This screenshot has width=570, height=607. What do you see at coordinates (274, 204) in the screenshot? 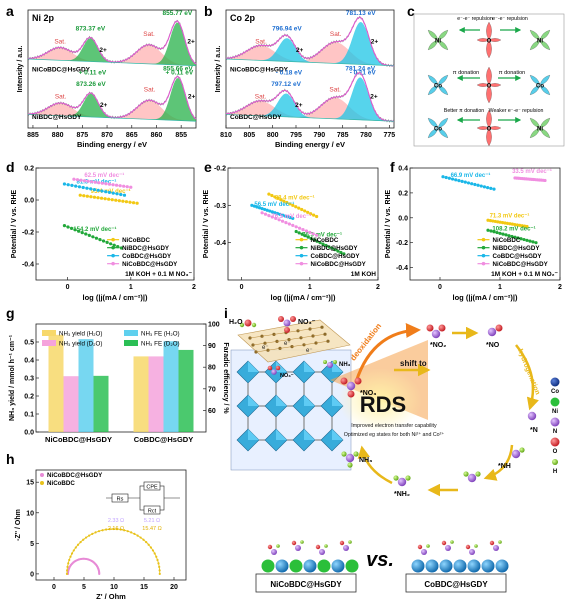
I see `slope-label: 56.5 mV dec⁻¹` at bounding box center [274, 204].